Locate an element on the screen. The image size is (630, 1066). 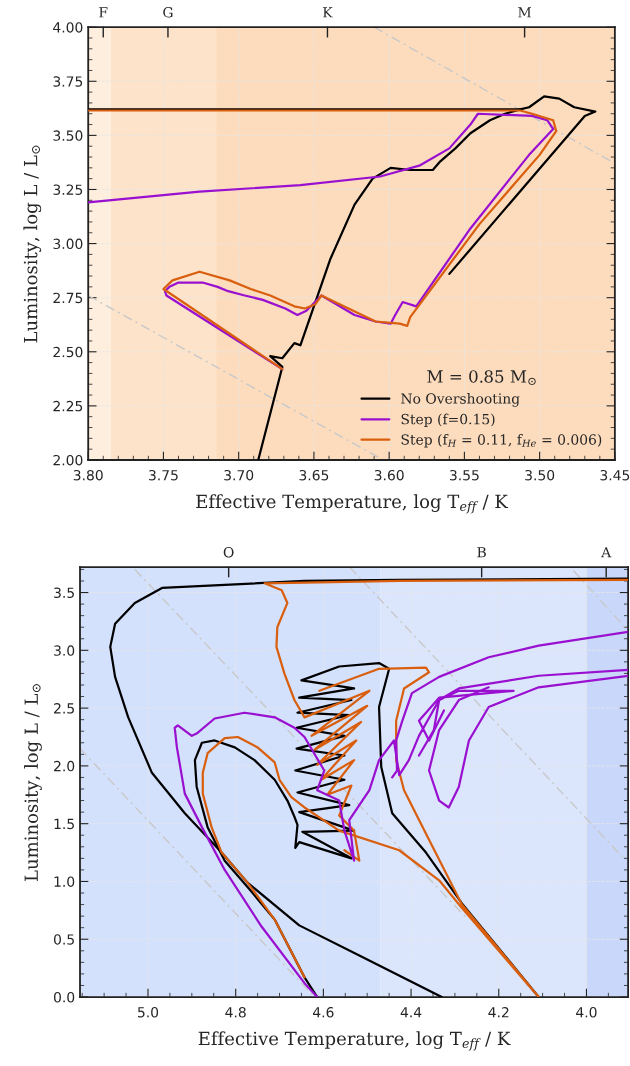
y-tick-label: 2.50 is located at coordinates (68, 352).